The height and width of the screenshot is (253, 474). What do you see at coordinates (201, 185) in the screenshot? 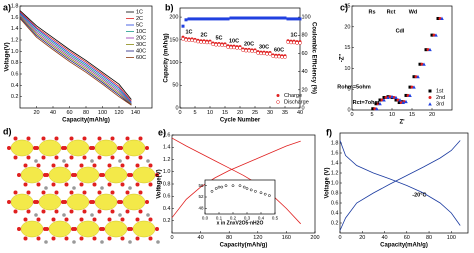
I see `y-tick-label: 56` at bounding box center [201, 185].